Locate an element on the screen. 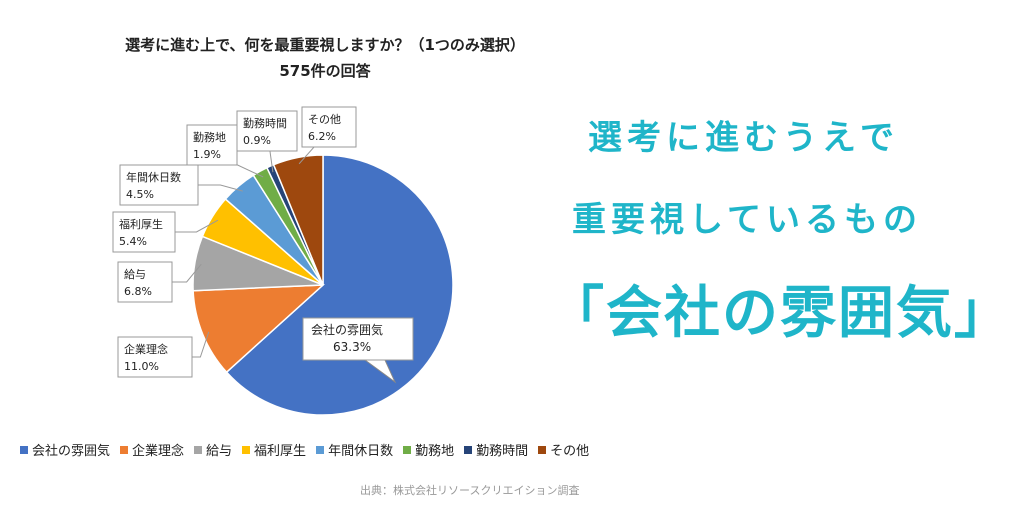 The width and height of the screenshot is (1024, 531). data-label: 勤務時間 0.9% is located at coordinates (267, 141).